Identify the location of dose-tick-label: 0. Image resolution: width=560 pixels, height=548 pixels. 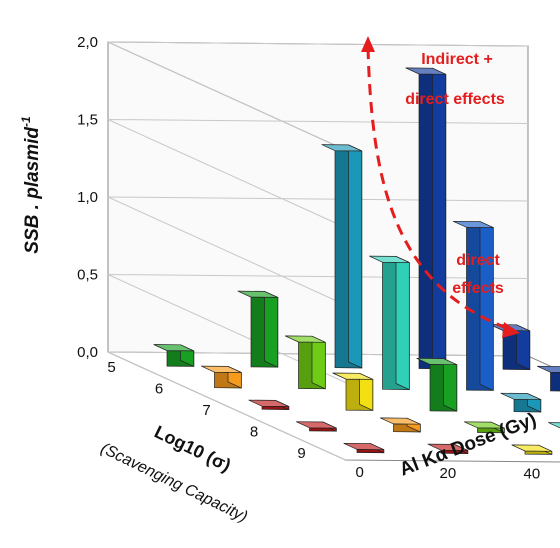
(360, 472).